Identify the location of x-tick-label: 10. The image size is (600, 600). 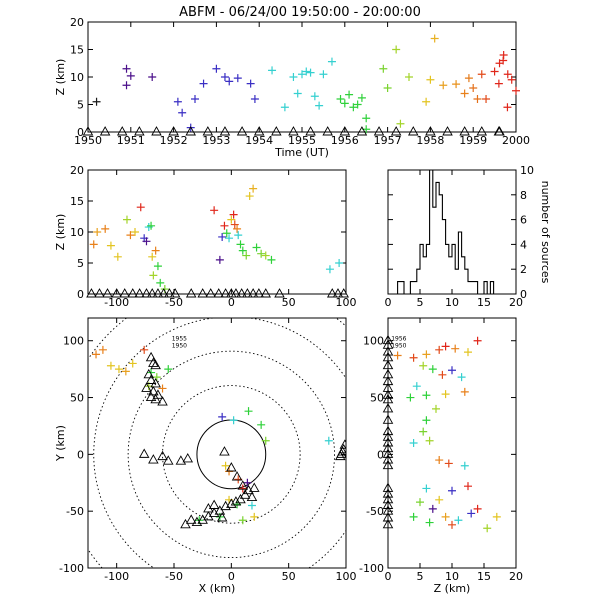
(452, 302).